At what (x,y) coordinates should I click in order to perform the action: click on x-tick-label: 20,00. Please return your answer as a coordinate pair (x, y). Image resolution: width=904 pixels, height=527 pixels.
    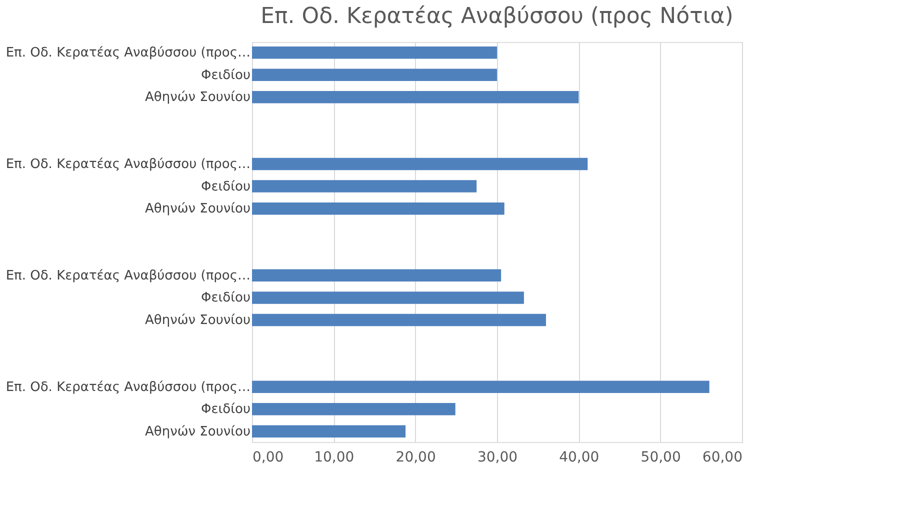
    Looking at the image, I should click on (416, 458).